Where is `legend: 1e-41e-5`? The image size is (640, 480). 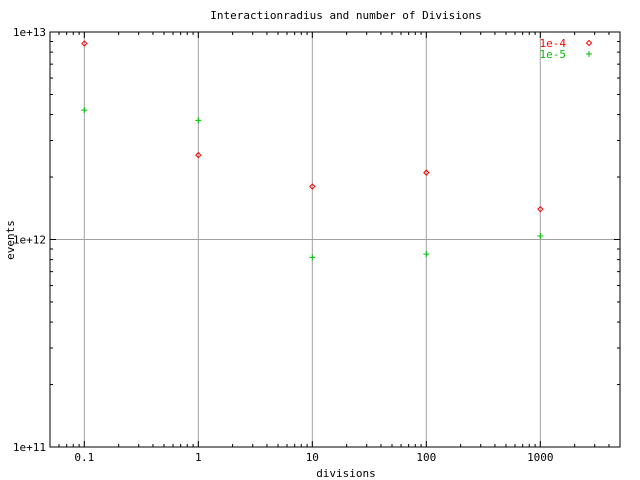 legend: 1e-41e-5 is located at coordinates (566, 49).